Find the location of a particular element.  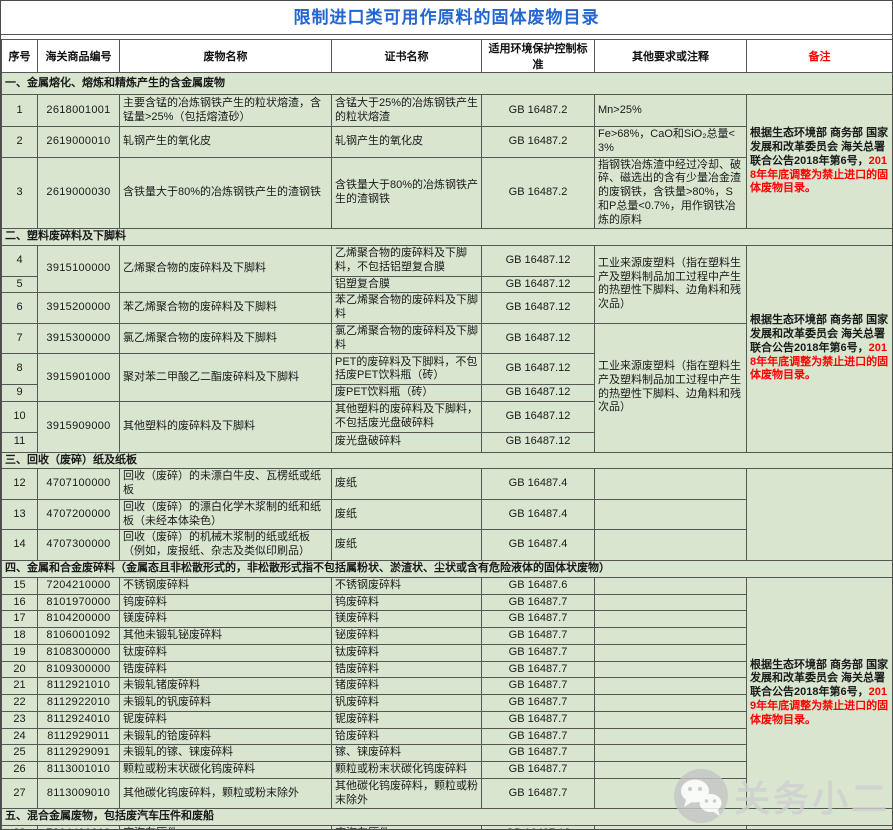

hs-code-cell: 2619000030 is located at coordinates (78, 193).